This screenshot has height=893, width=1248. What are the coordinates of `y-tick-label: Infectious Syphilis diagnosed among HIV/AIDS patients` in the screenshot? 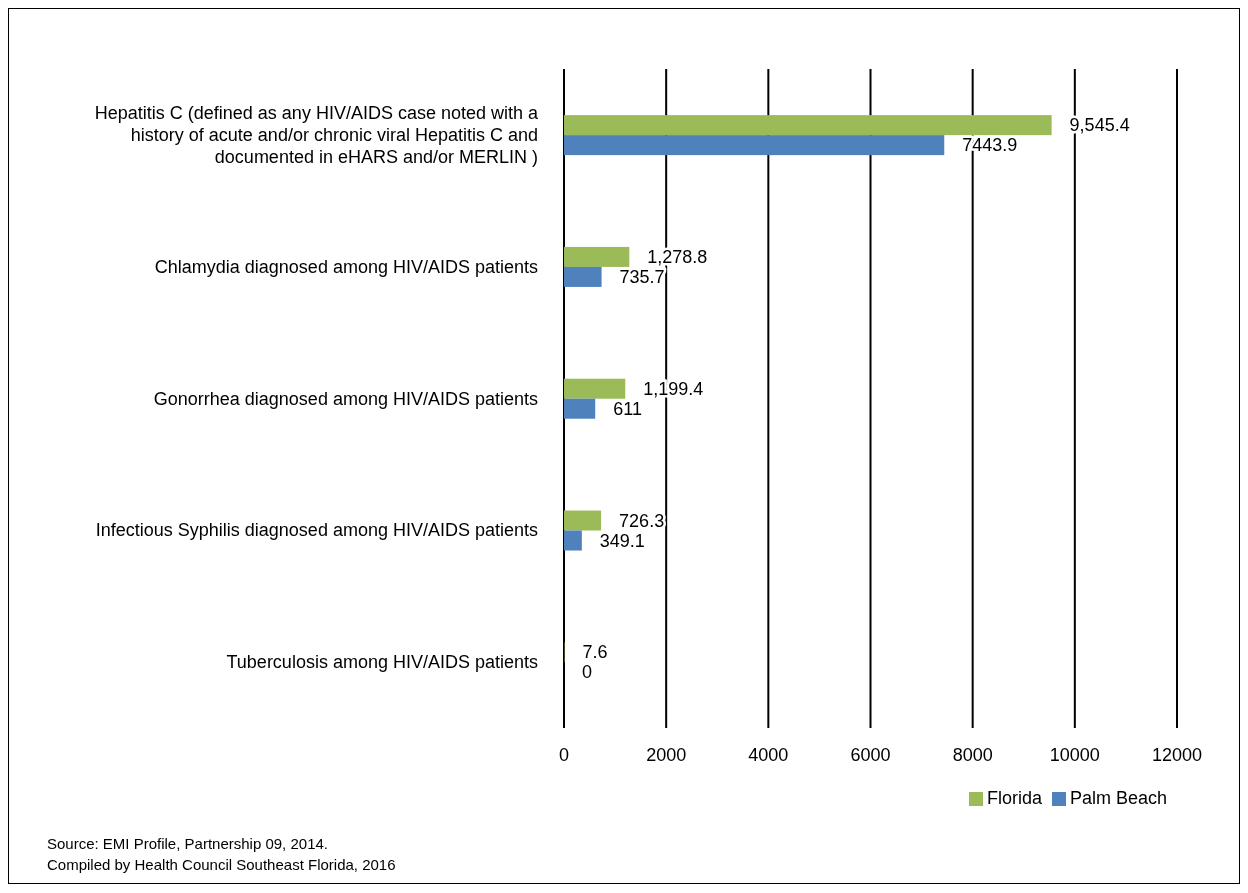 It's located at (316, 530).